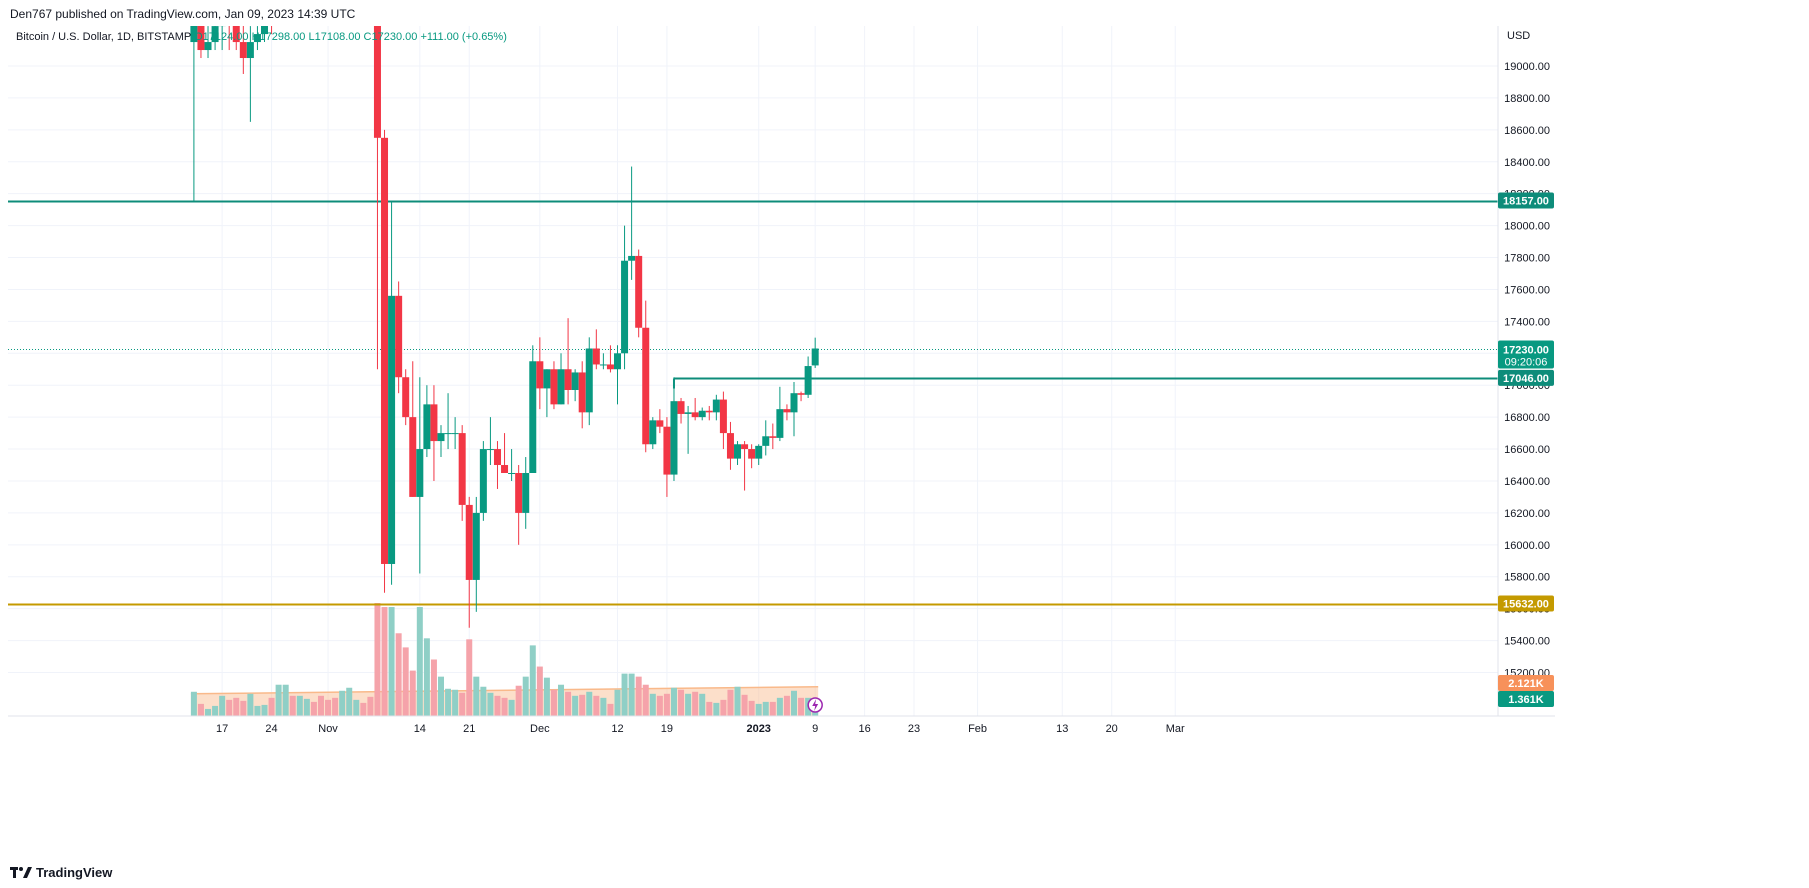 This screenshot has width=1809, height=888. I want to click on last-price-countdown: 09:20:06, so click(1526, 363).